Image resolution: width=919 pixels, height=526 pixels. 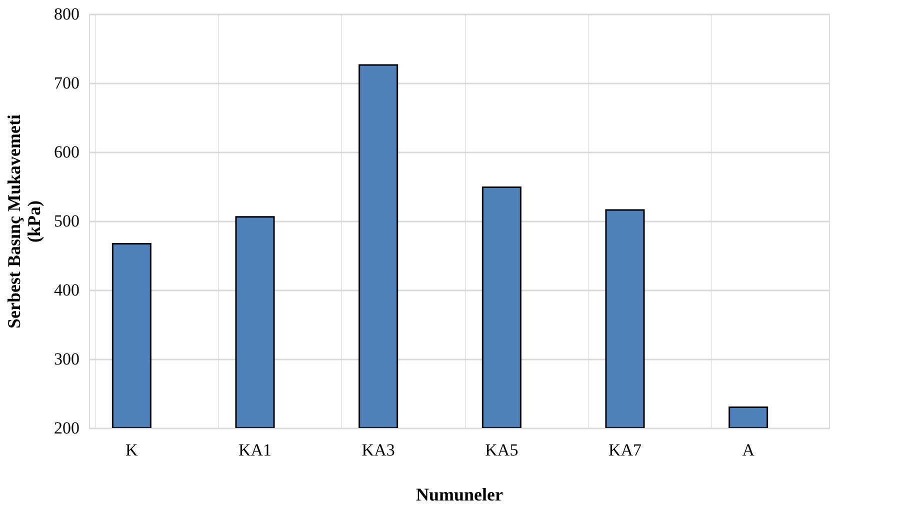 I want to click on x-tick-label: KA7, so click(x=625, y=450).